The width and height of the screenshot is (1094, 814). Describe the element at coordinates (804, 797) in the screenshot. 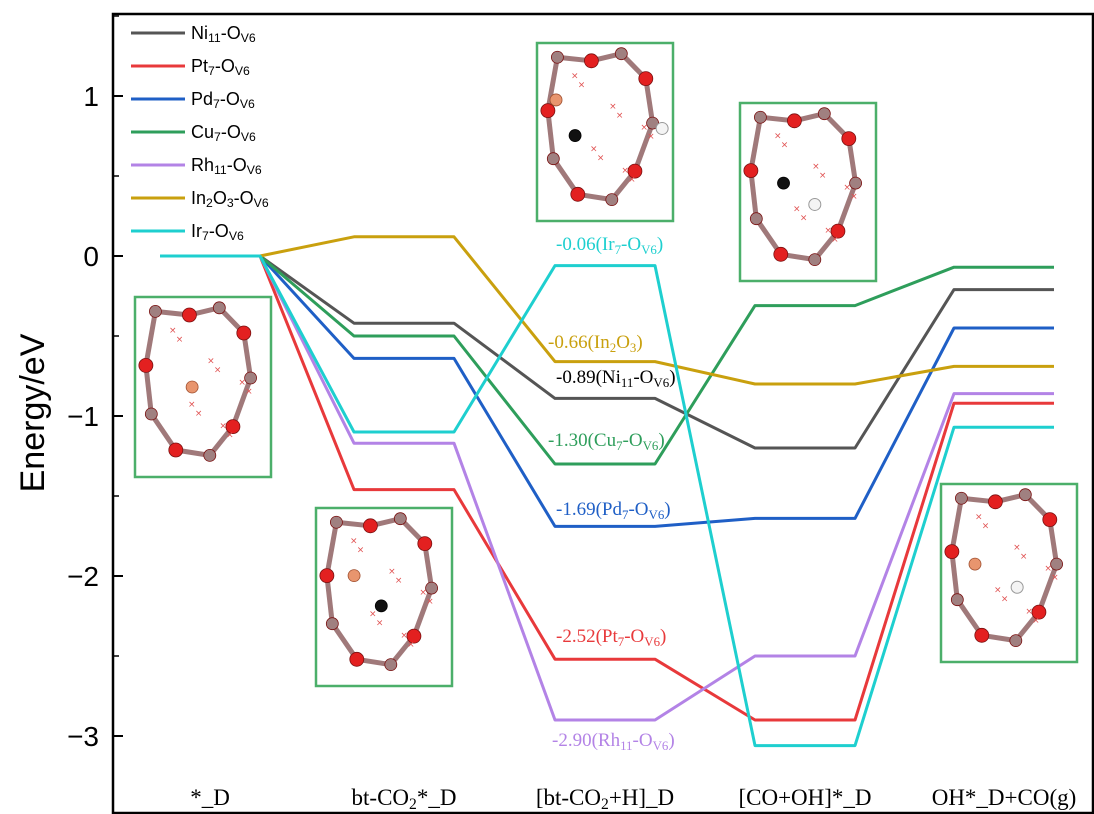

I see `xtick-label: [CO+OH]*_D` at that location.